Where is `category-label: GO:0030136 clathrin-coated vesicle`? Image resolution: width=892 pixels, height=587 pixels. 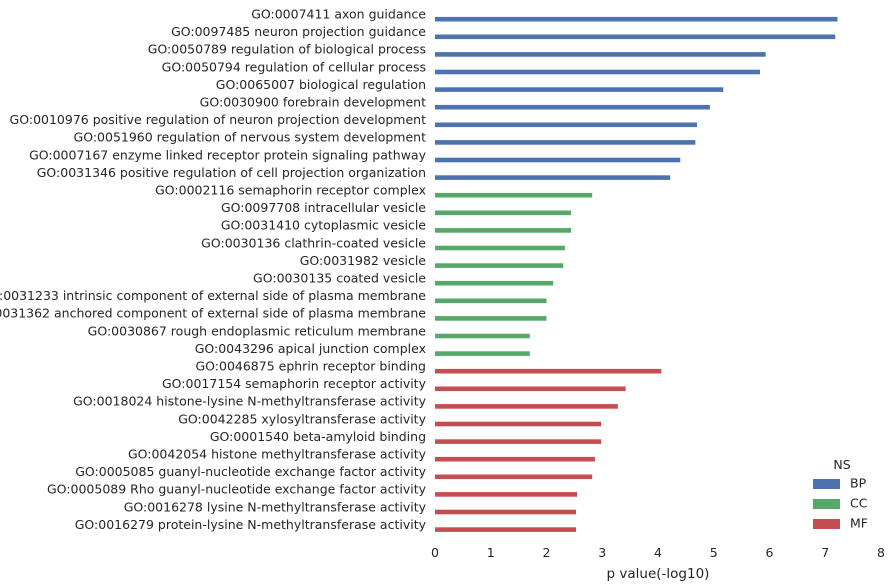
category-label: GO:0030136 clathrin-coated vesicle is located at coordinates (313, 242).